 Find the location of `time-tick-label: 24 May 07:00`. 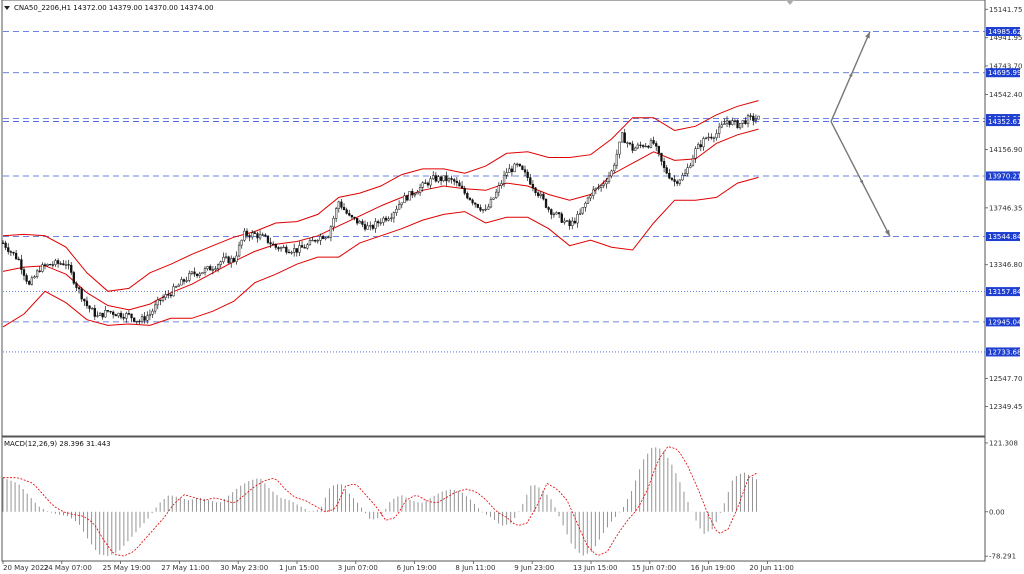

time-tick-label: 24 May 07:00 is located at coordinates (68, 568).